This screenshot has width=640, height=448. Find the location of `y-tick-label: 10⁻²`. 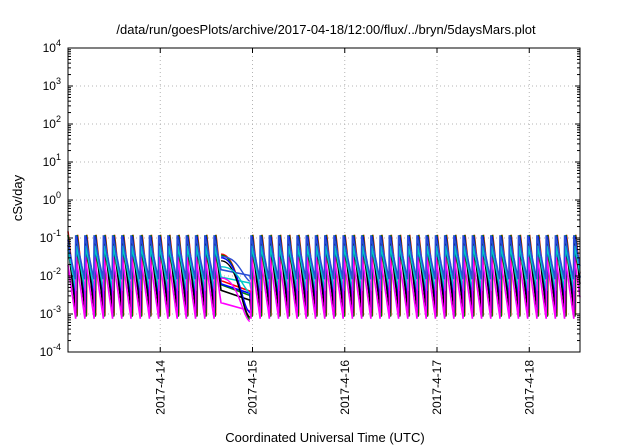

y-tick-label: 10⁻² is located at coordinates (50, 274).